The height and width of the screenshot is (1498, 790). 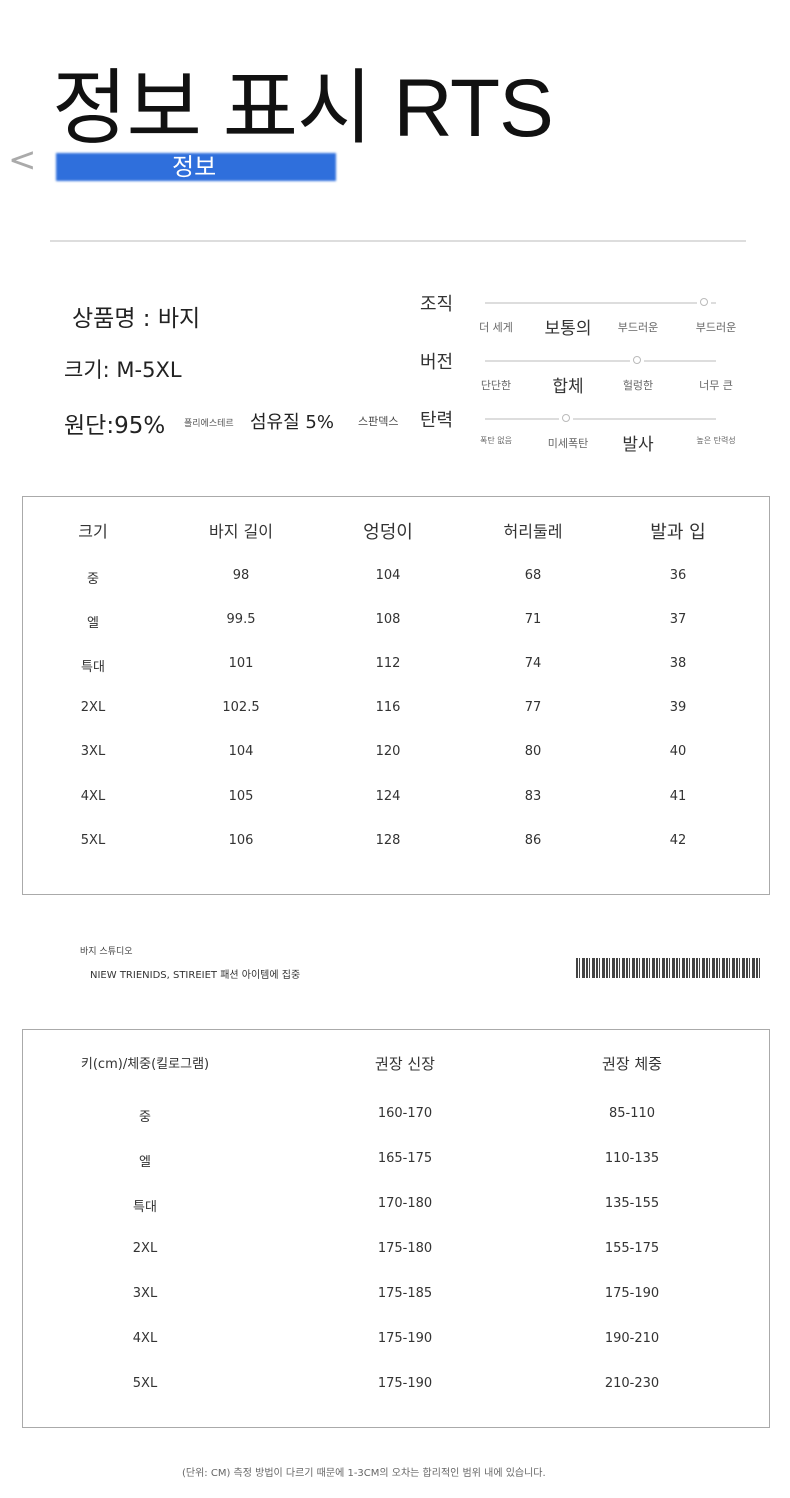 I want to click on attribute-label: 탄력, so click(x=437, y=420).